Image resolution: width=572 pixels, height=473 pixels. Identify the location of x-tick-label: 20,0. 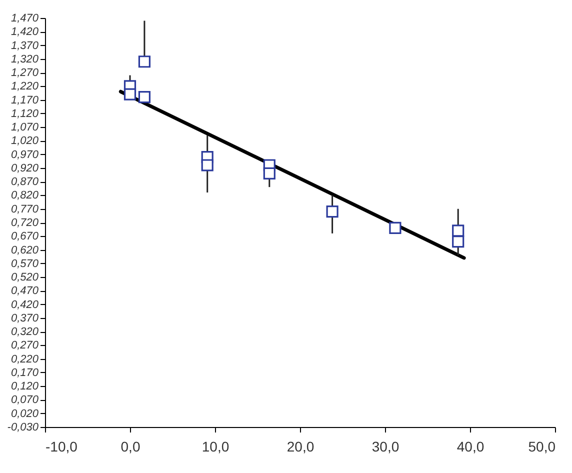
(300, 446).